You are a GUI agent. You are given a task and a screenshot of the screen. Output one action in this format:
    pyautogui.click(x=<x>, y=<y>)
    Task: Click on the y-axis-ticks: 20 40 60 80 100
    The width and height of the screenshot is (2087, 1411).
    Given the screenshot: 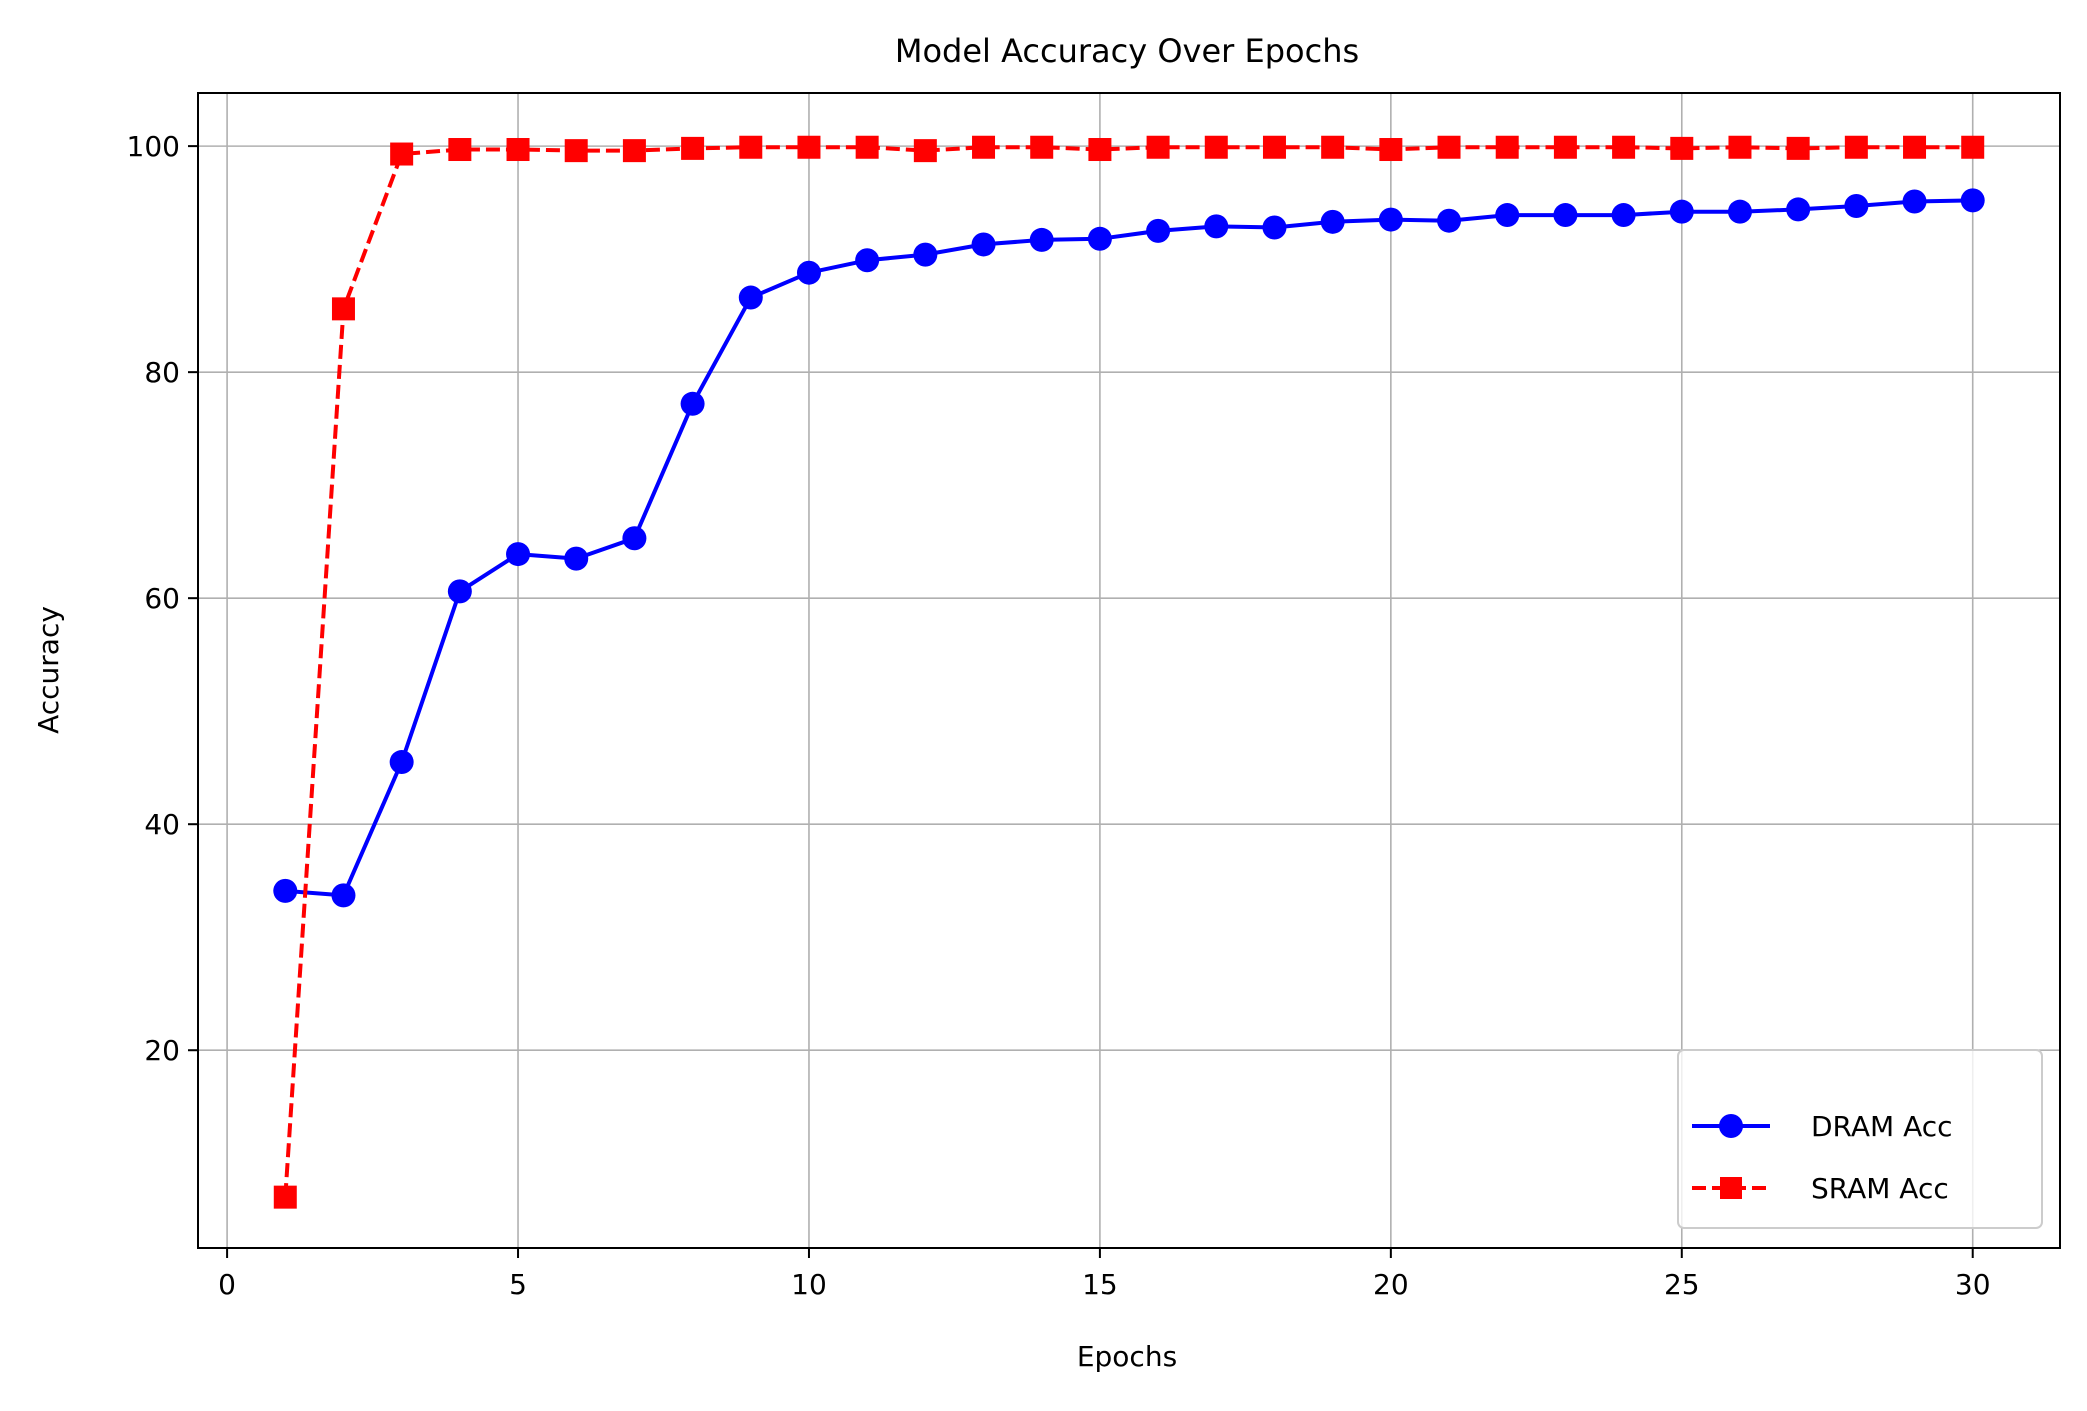 What is the action you would take?
    pyautogui.click(x=162, y=598)
    